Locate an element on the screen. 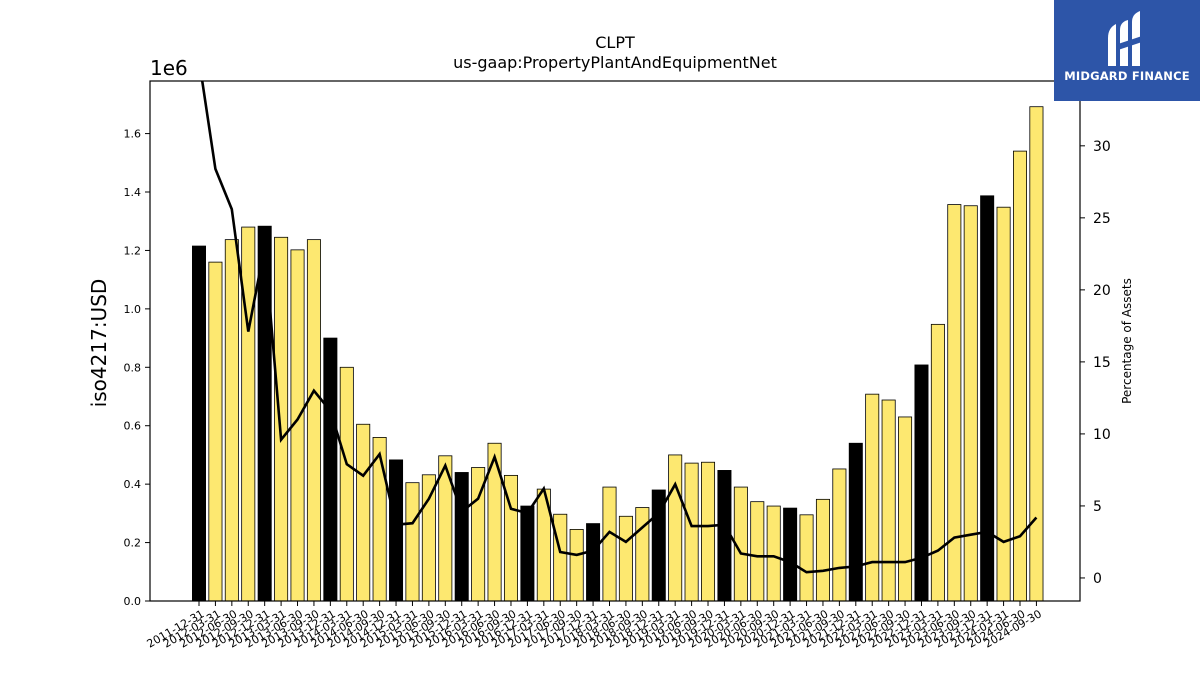  y-tick-label: 0.0 is located at coordinates (133, 601).